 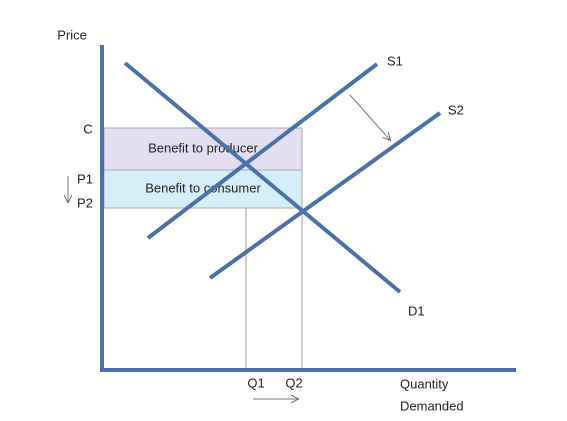 I want to click on consumer-benefit-label: Benefit to consumer, so click(x=203, y=187).